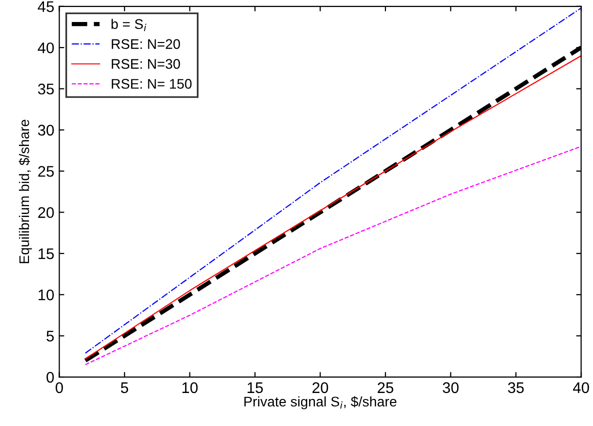  Describe the element at coordinates (46, 212) in the screenshot. I see `y-tick-label: 20` at that location.